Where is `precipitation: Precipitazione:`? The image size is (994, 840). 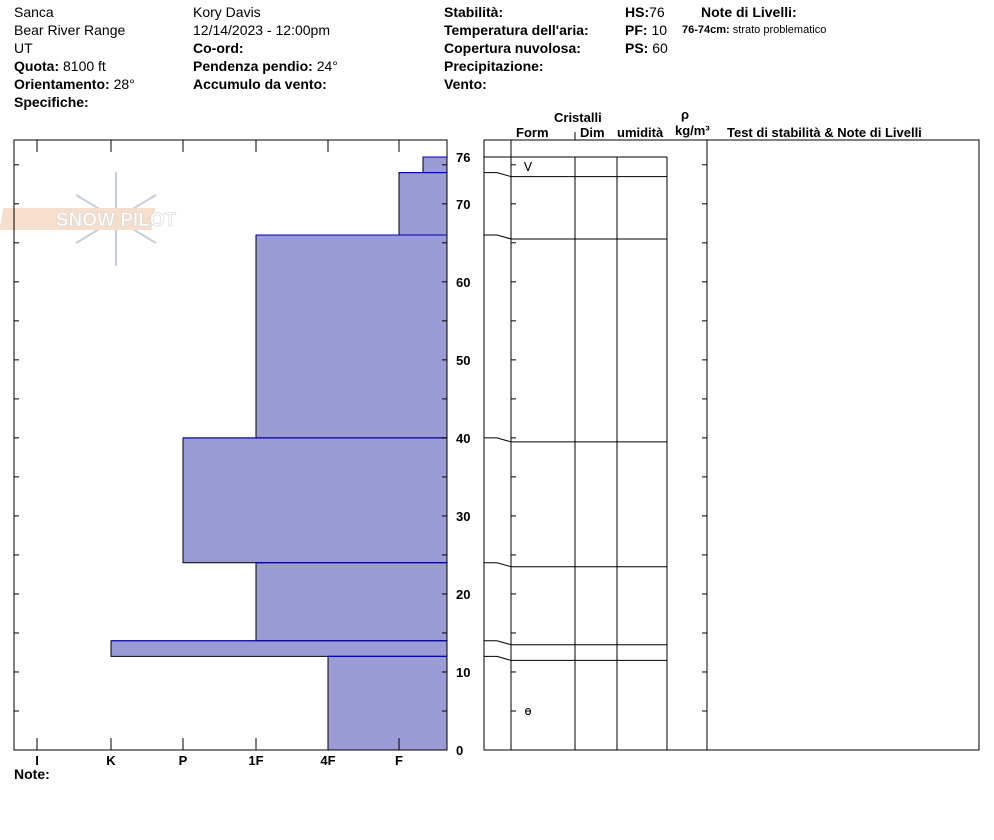 precipitation: Precipitazione: is located at coordinates (494, 66).